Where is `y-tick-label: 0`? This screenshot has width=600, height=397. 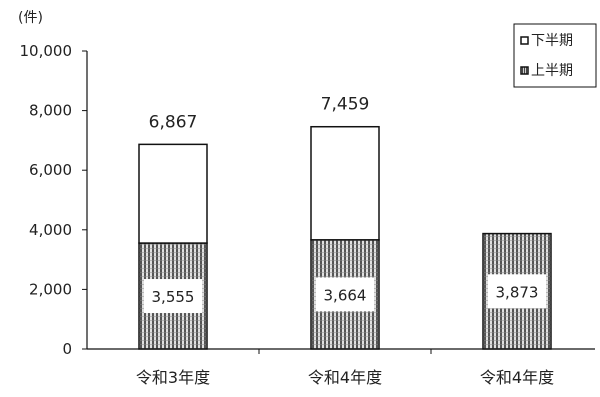
y-tick-label: 0 is located at coordinates (67, 349).